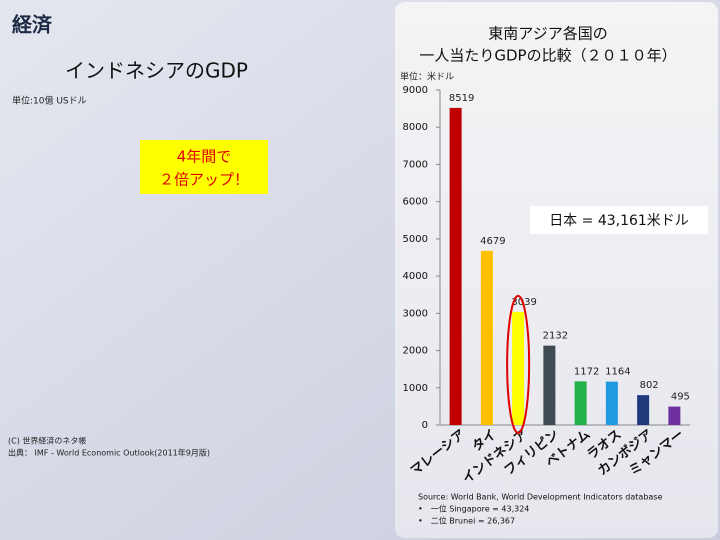  What do you see at coordinates (586, 371) in the screenshot?
I see `data-label: 1172` at bounding box center [586, 371].